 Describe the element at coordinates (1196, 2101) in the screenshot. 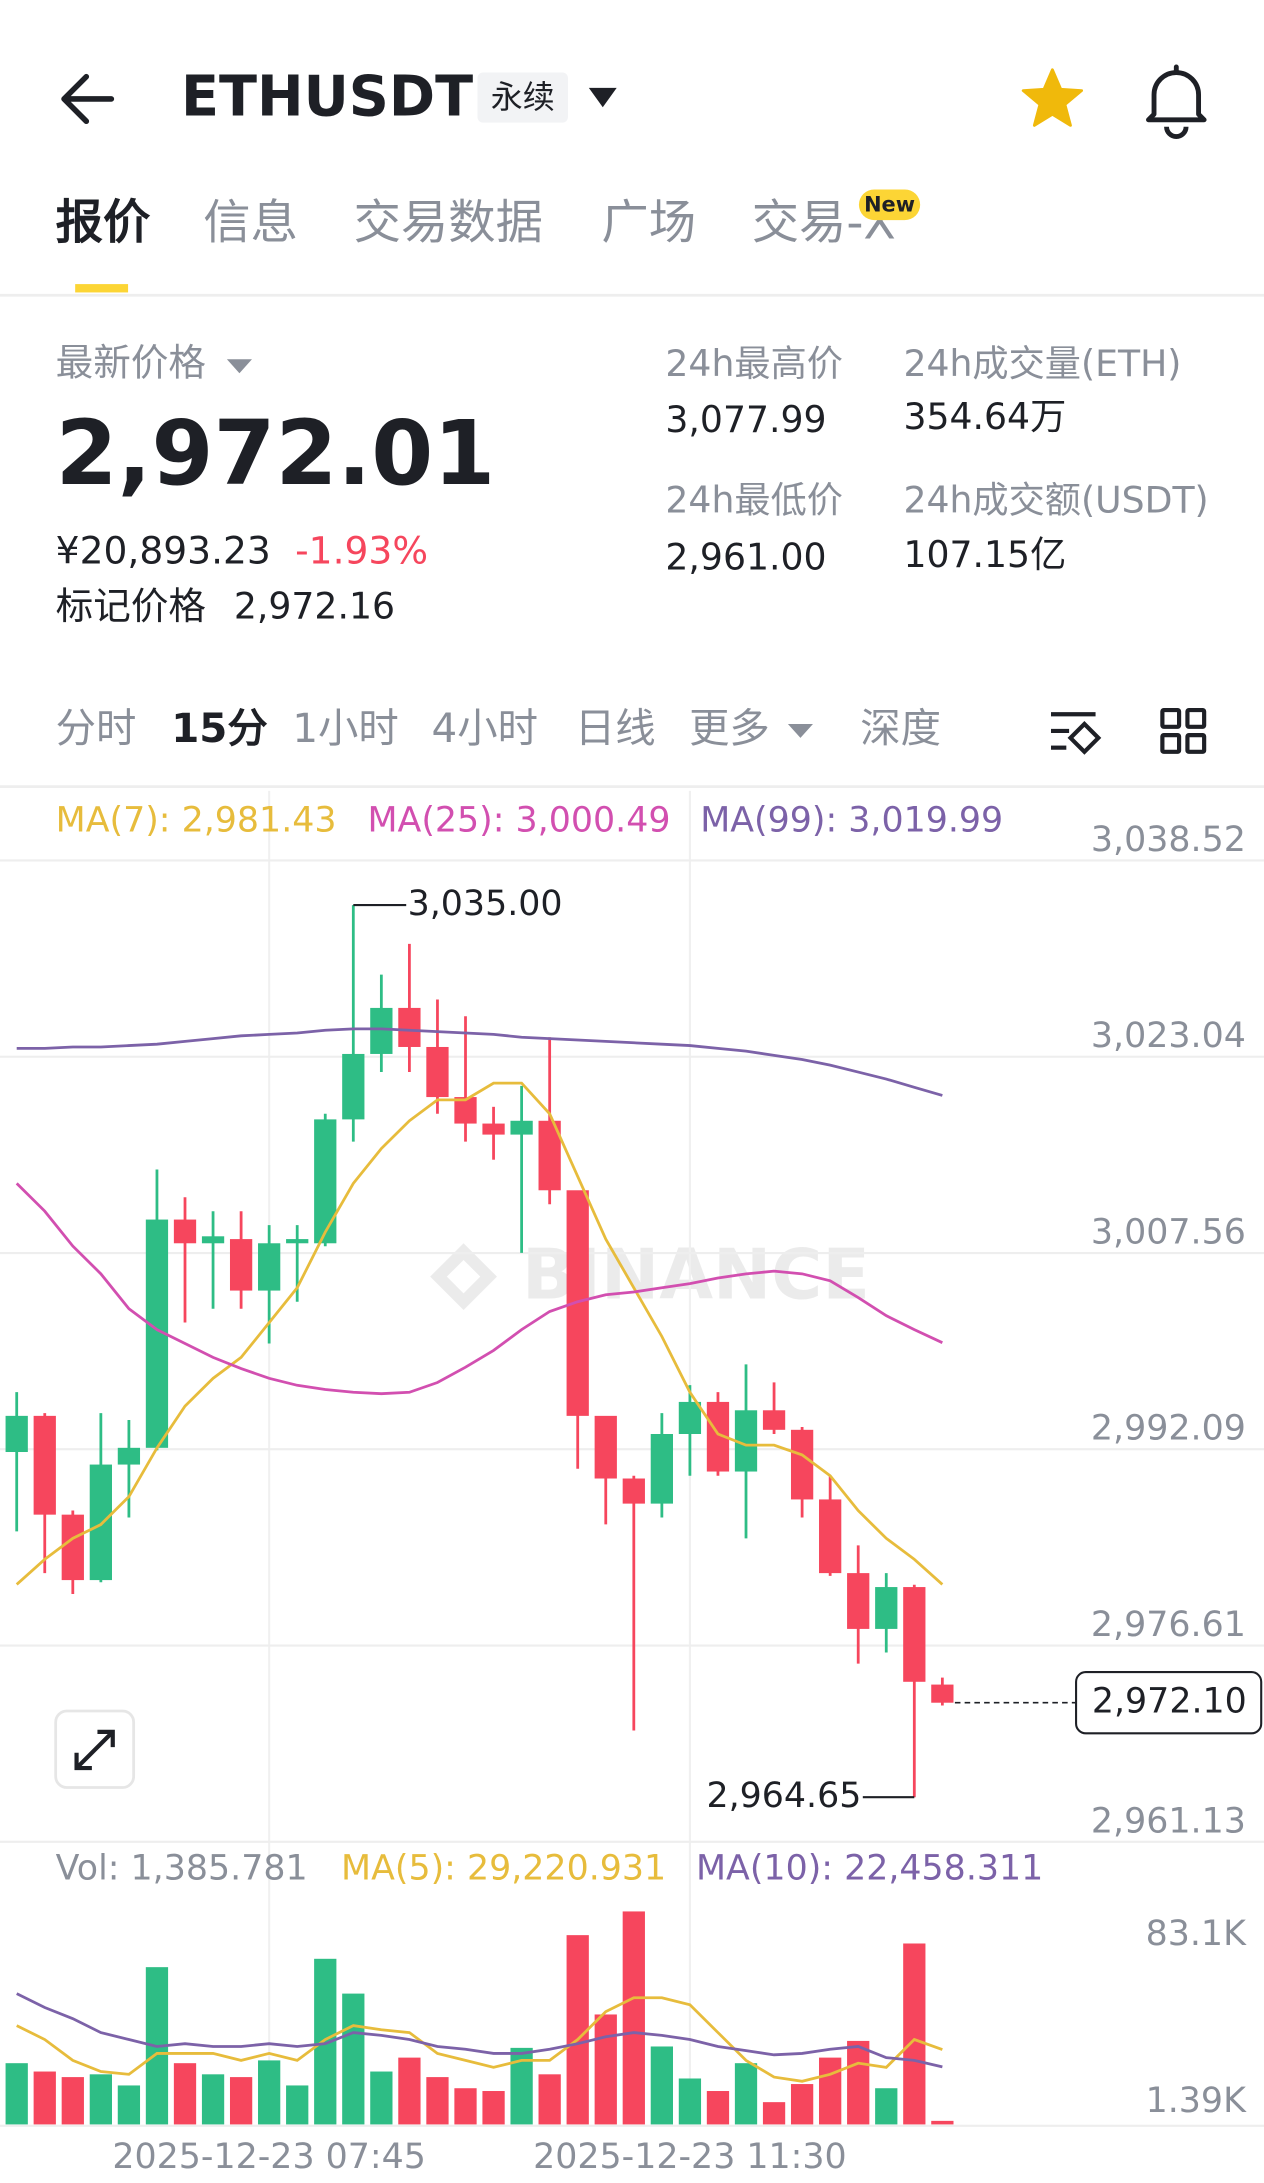

I see `y-tick-label: 1.39K` at that location.